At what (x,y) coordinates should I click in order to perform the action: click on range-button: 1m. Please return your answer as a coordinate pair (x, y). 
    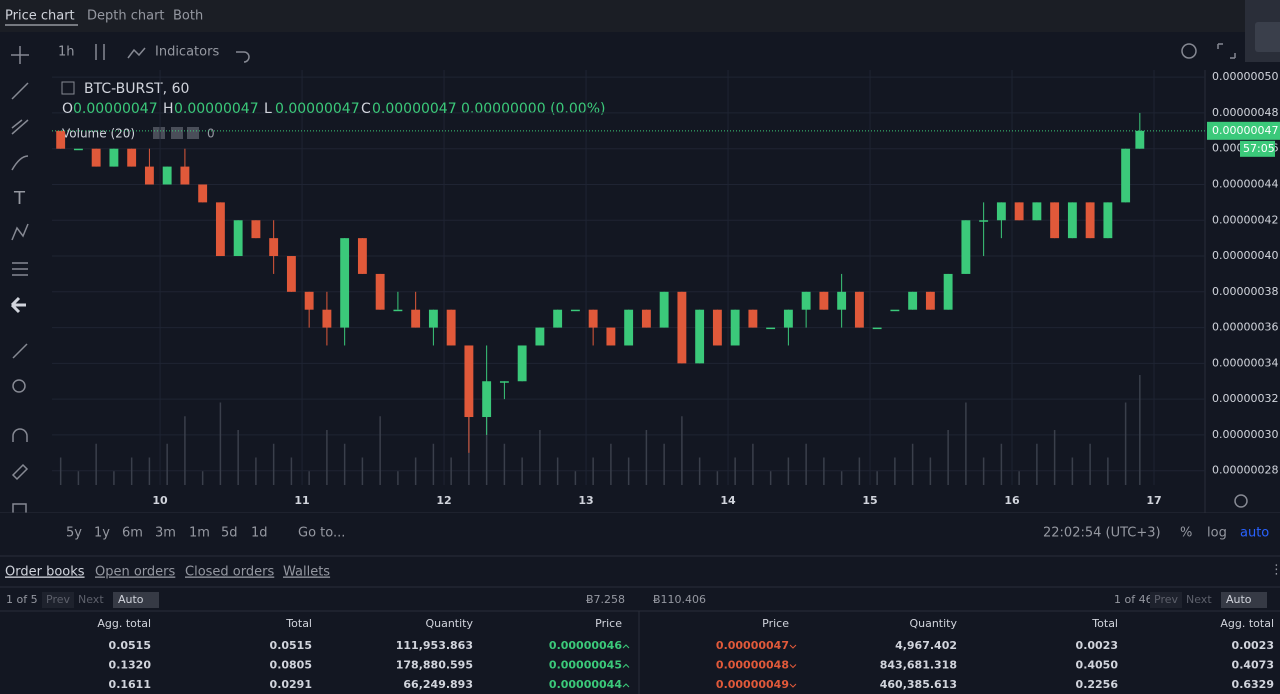
    Looking at the image, I should click on (199, 533).